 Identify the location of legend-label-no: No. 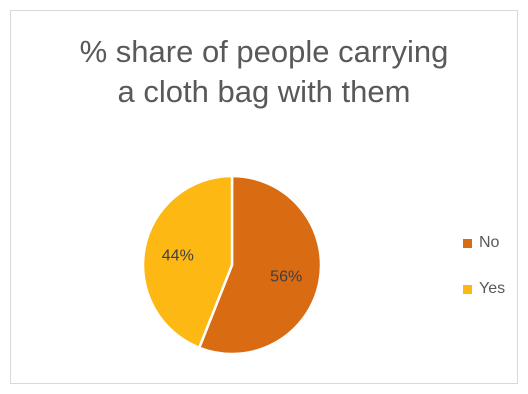
(489, 242).